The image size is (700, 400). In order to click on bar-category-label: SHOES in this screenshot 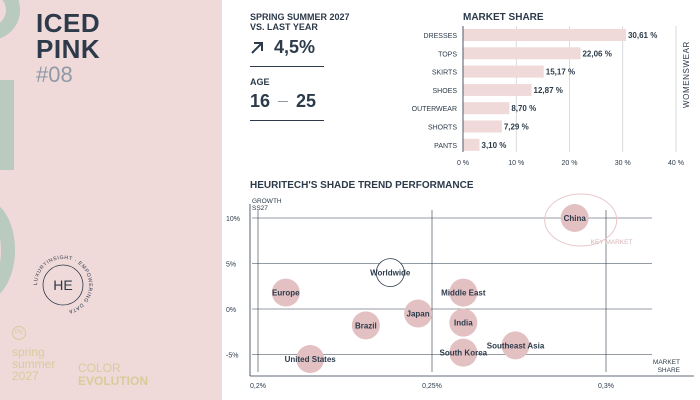, I will do `click(444, 91)`.